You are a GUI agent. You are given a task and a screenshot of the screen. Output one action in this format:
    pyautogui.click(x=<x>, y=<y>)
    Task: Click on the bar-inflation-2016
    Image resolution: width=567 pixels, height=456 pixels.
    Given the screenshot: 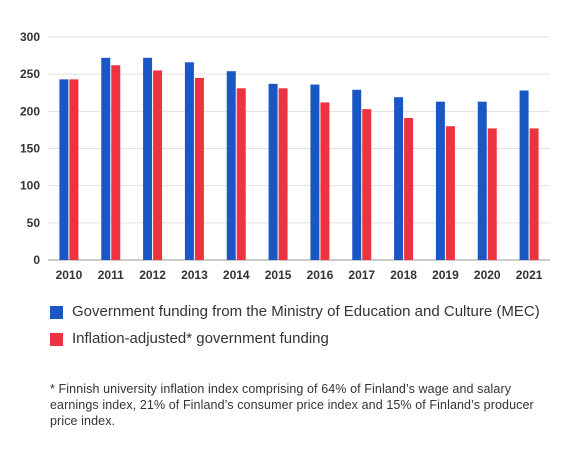 What is the action you would take?
    pyautogui.click(x=325, y=181)
    